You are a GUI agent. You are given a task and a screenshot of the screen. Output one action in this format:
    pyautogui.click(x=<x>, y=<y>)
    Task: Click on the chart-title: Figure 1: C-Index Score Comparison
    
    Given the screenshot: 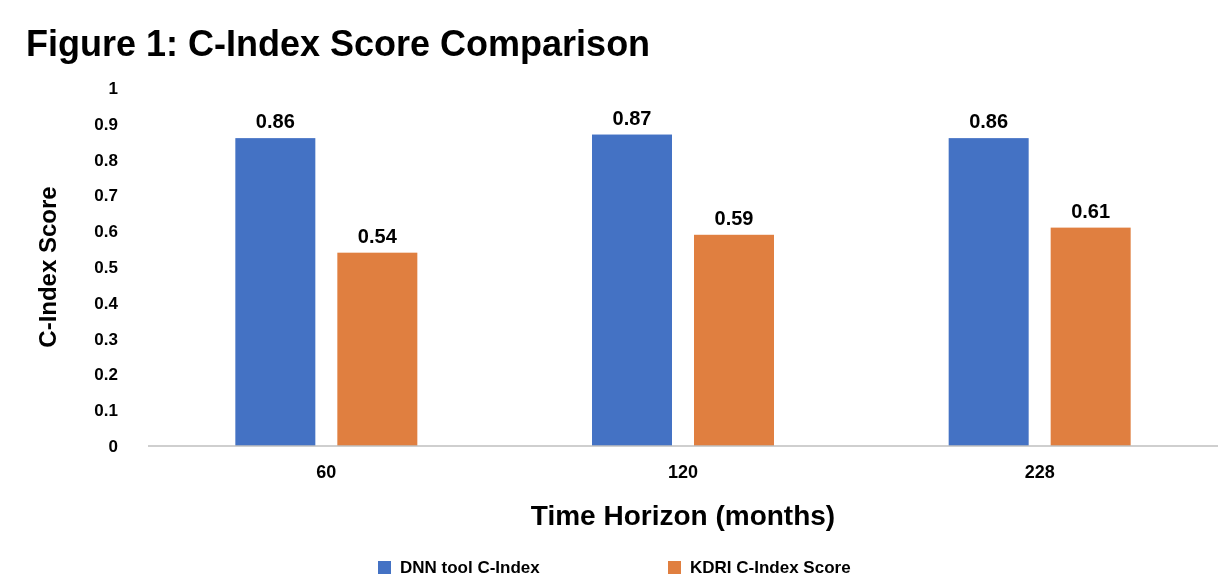 What is the action you would take?
    pyautogui.click(x=338, y=43)
    